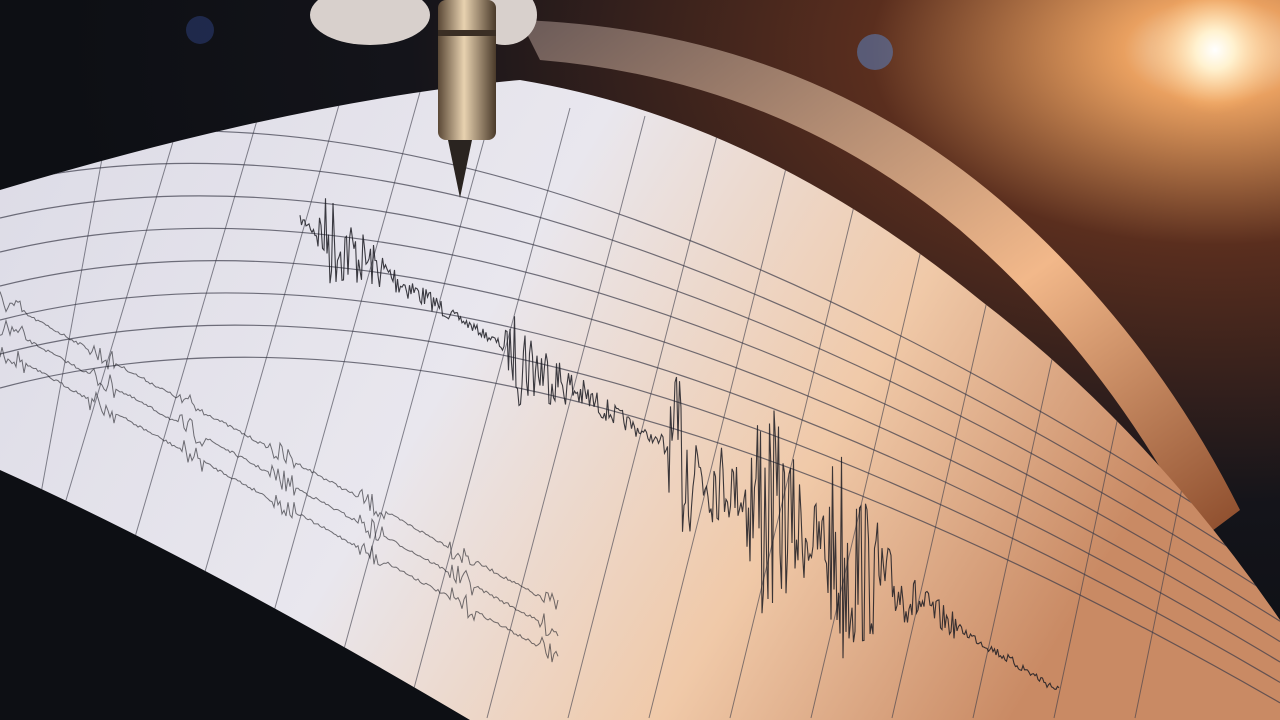 The width and height of the screenshot is (1280, 720). I want to click on light-glow-icon, so click(1215, 57).